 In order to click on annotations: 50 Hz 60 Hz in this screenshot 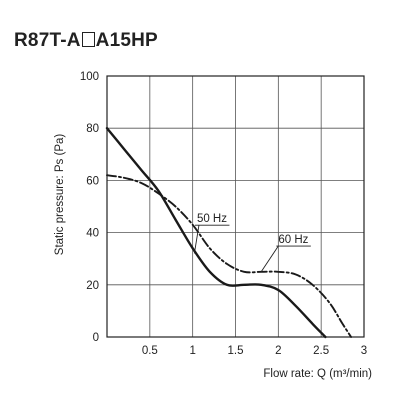, I will do `click(252, 242)`.